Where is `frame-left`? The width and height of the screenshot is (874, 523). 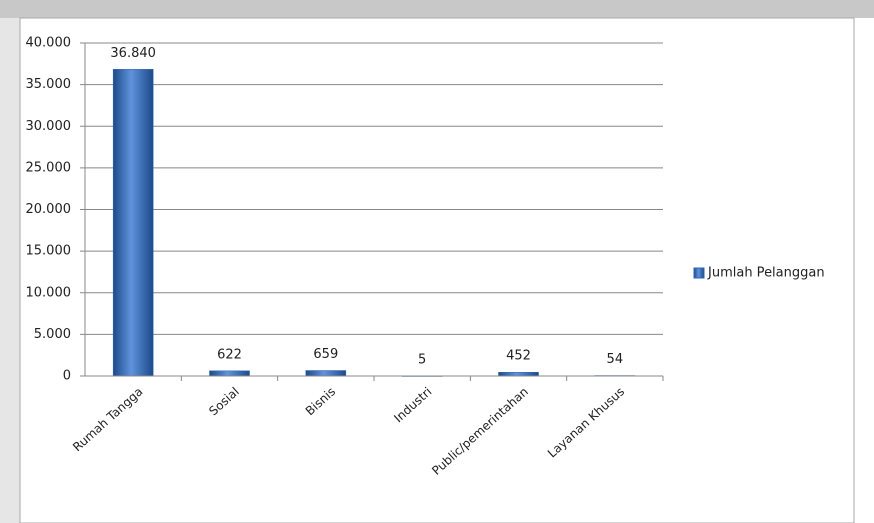
frame-left is located at coordinates (10, 270).